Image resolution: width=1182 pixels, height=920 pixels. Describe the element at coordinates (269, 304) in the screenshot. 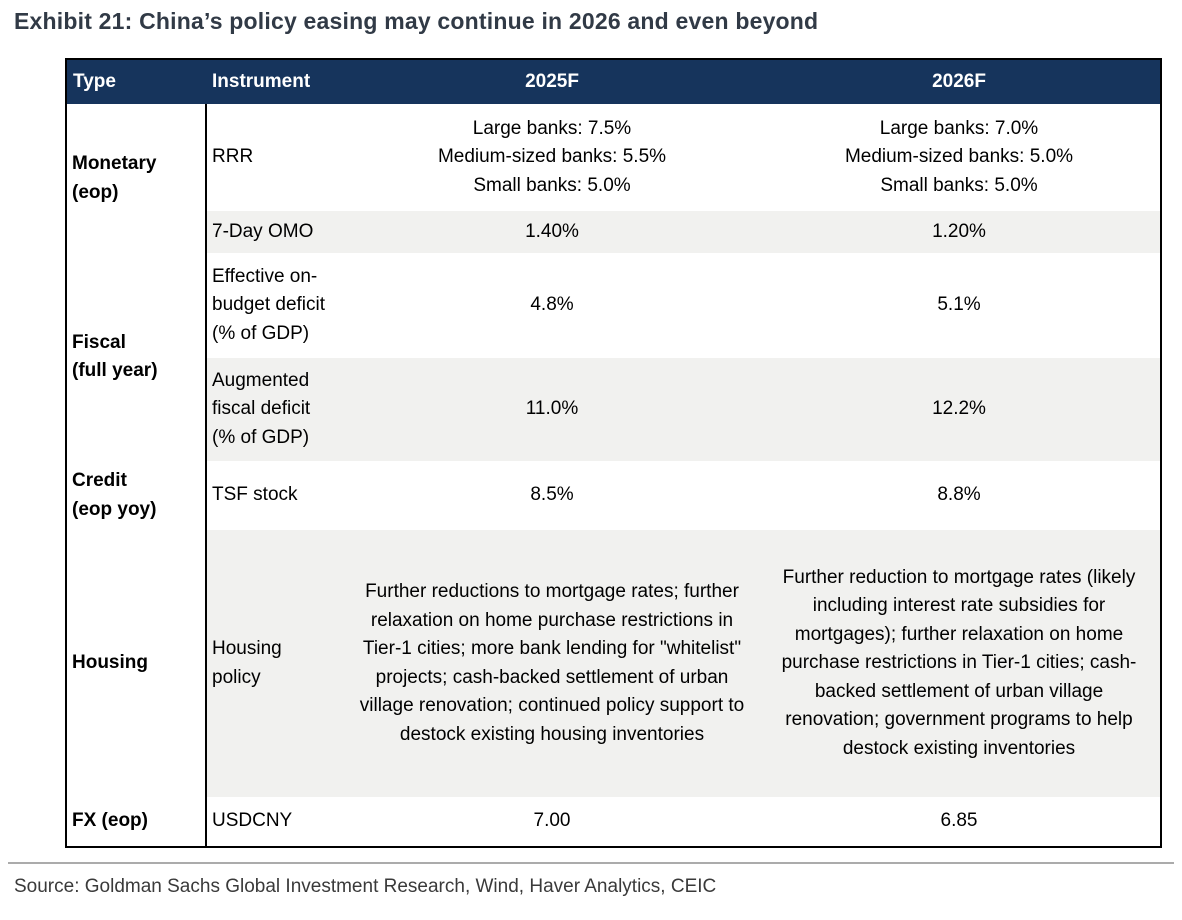

I see `instrument-cell-effective-deficit: Effective on- budget deficit (% of GDP)` at that location.